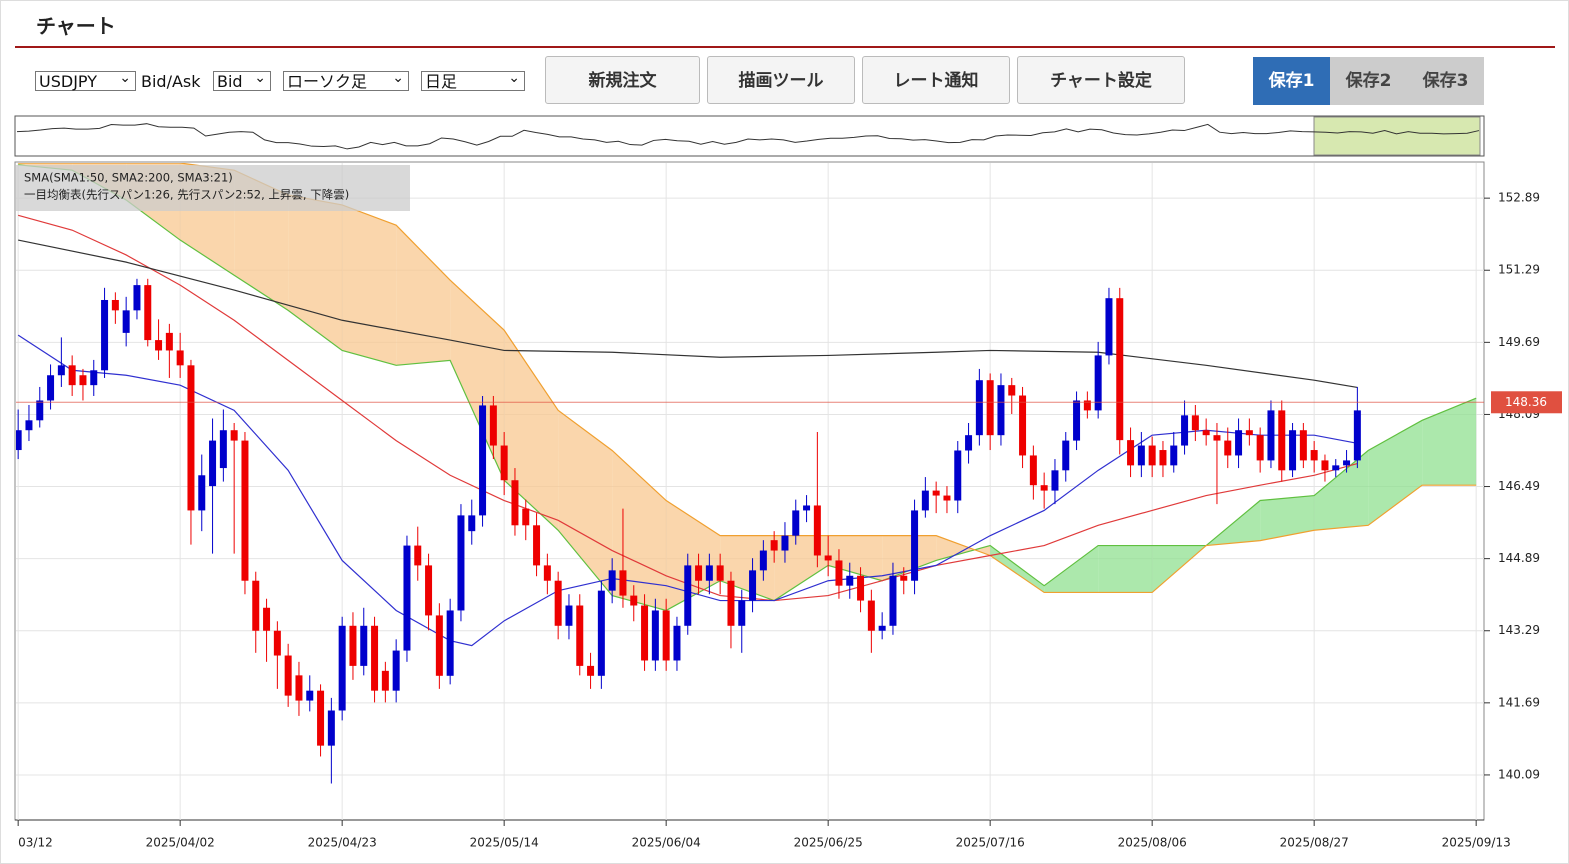 This screenshot has width=1569, height=864. What do you see at coordinates (1152, 843) in the screenshot?
I see `x-tick-label: 2025/08/06` at bounding box center [1152, 843].